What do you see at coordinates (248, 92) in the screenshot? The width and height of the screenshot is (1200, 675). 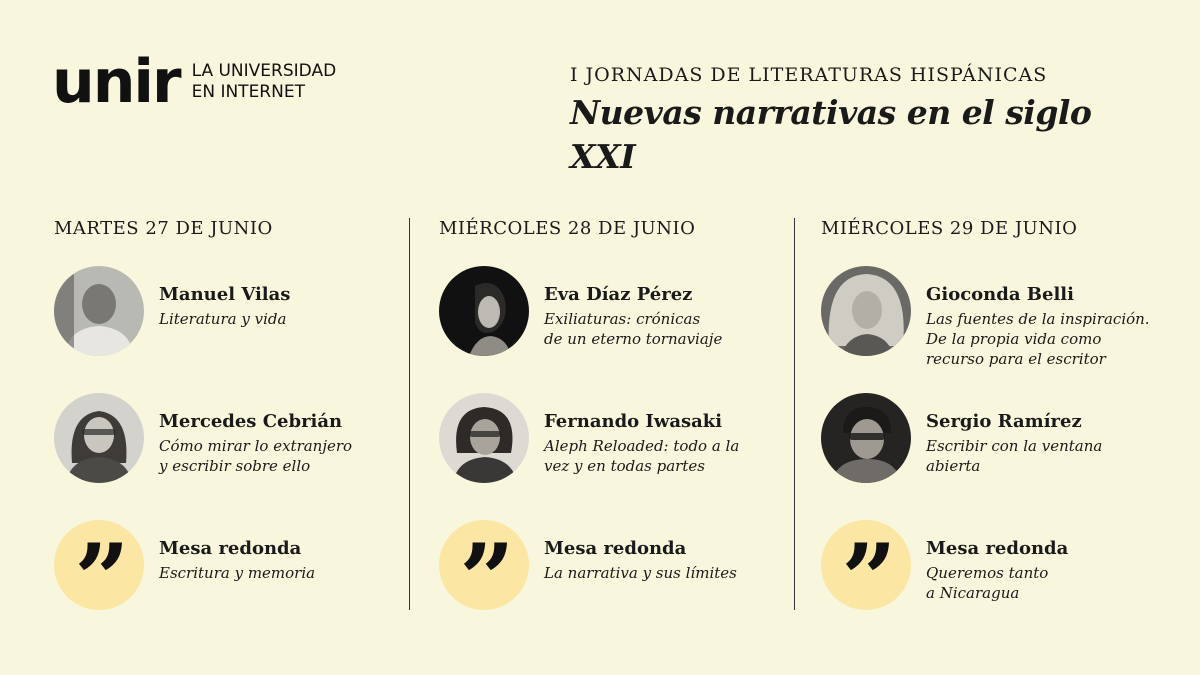 I see `logo-tagline-line2: EN INTERNET` at bounding box center [248, 92].